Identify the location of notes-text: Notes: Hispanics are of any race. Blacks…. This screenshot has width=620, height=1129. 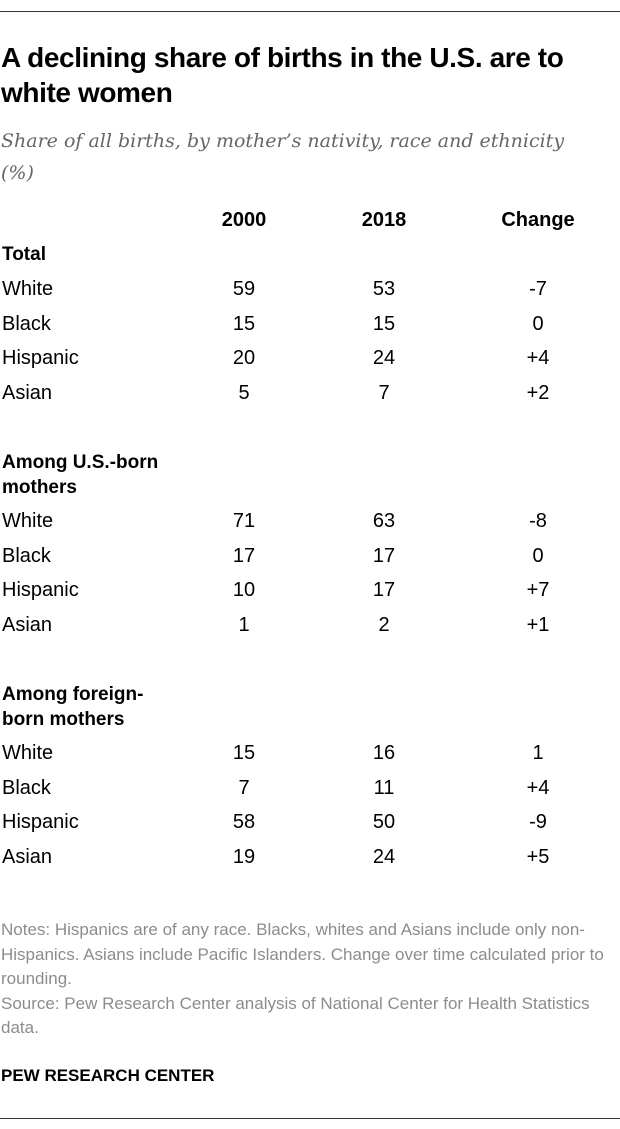
(302, 954).